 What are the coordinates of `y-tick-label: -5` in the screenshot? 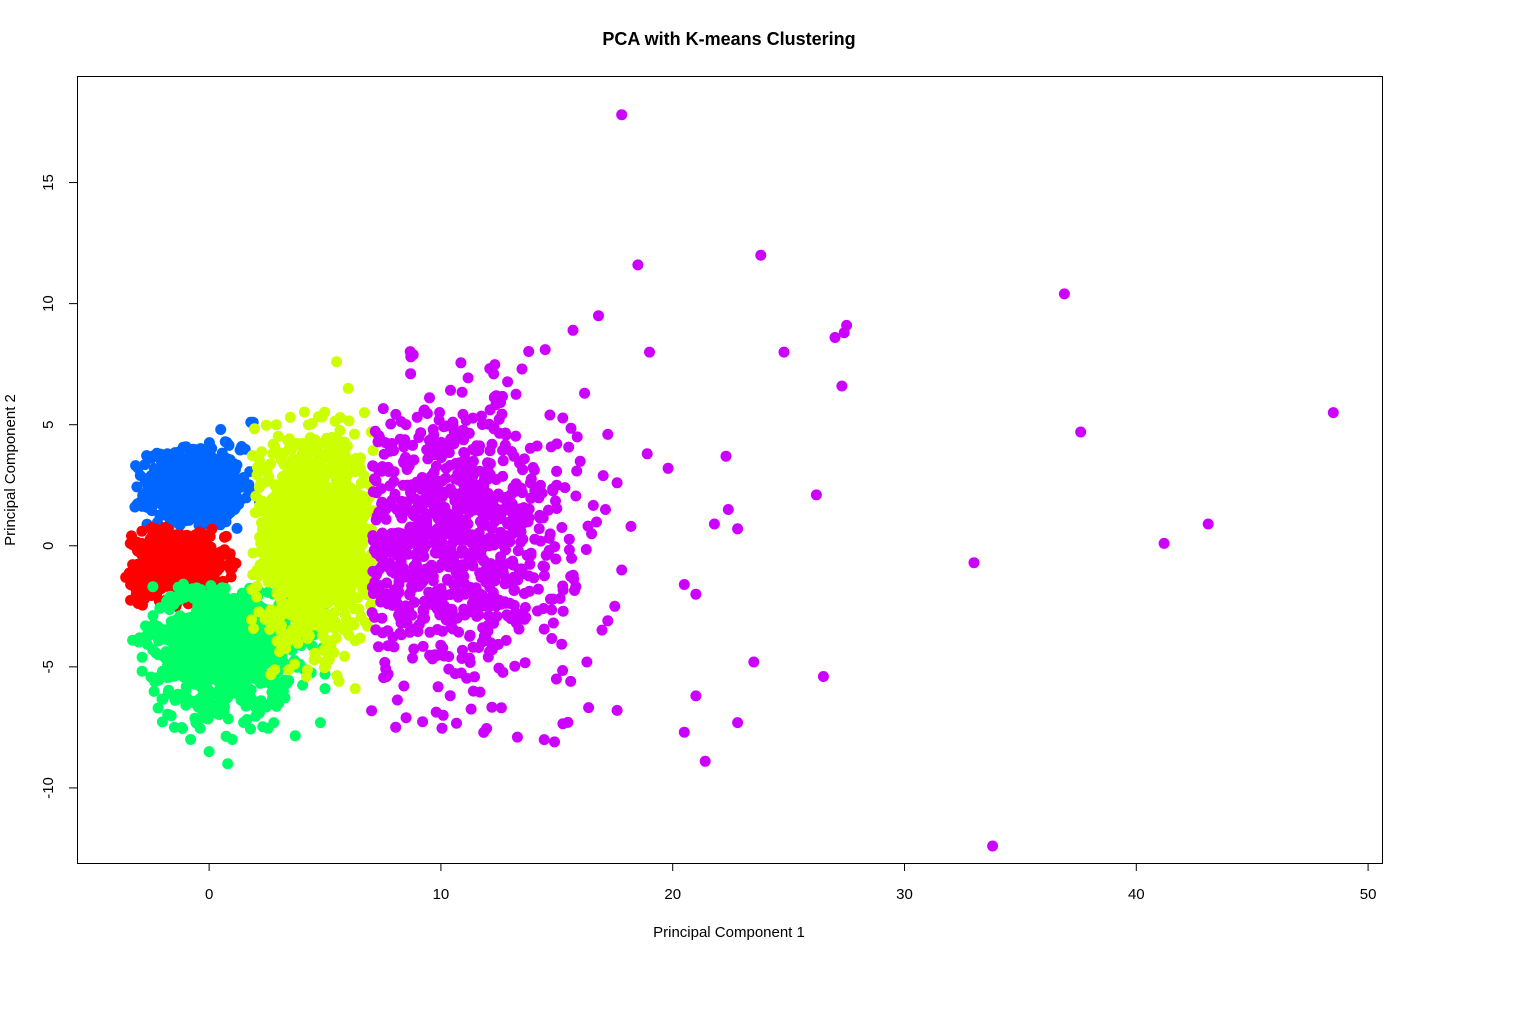 It's located at (48, 666).